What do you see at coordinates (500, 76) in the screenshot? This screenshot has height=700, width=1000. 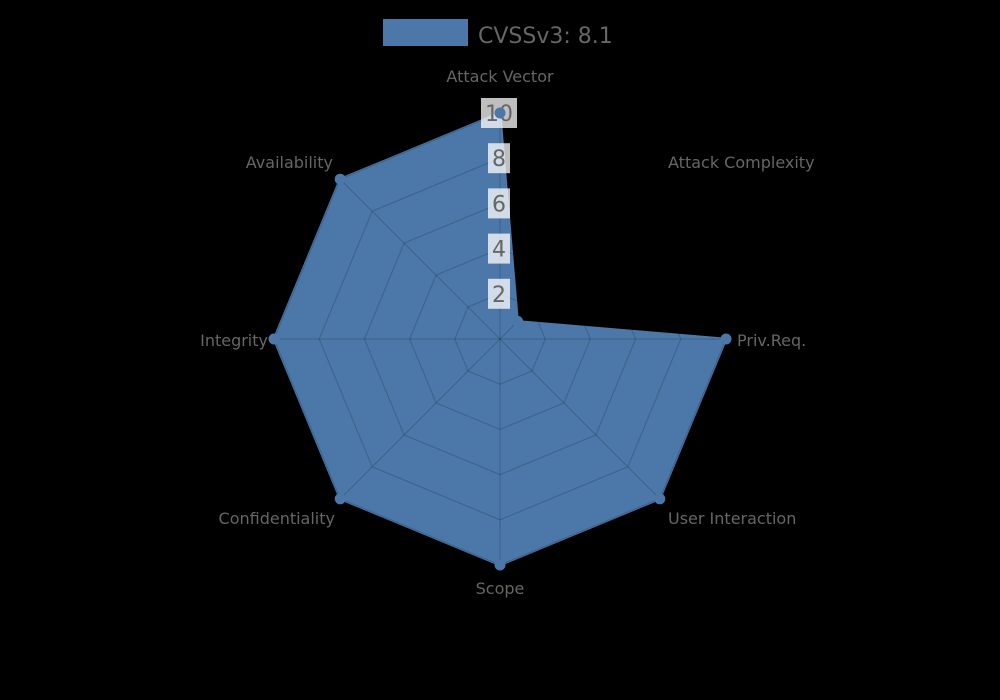 I see `axis-label-attack-vector: Attack Vector` at bounding box center [500, 76].